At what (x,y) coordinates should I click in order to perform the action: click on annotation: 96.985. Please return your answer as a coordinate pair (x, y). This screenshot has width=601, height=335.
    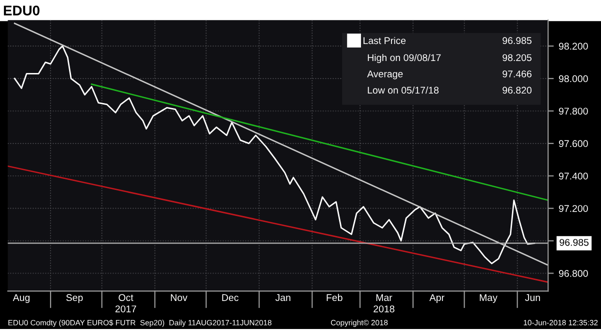
    Looking at the image, I should click on (517, 40).